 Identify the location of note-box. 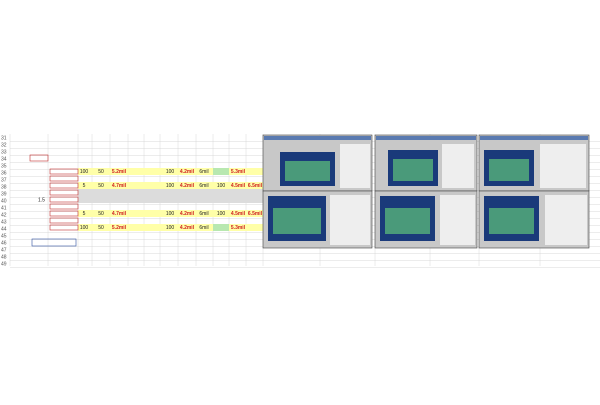
(54, 242).